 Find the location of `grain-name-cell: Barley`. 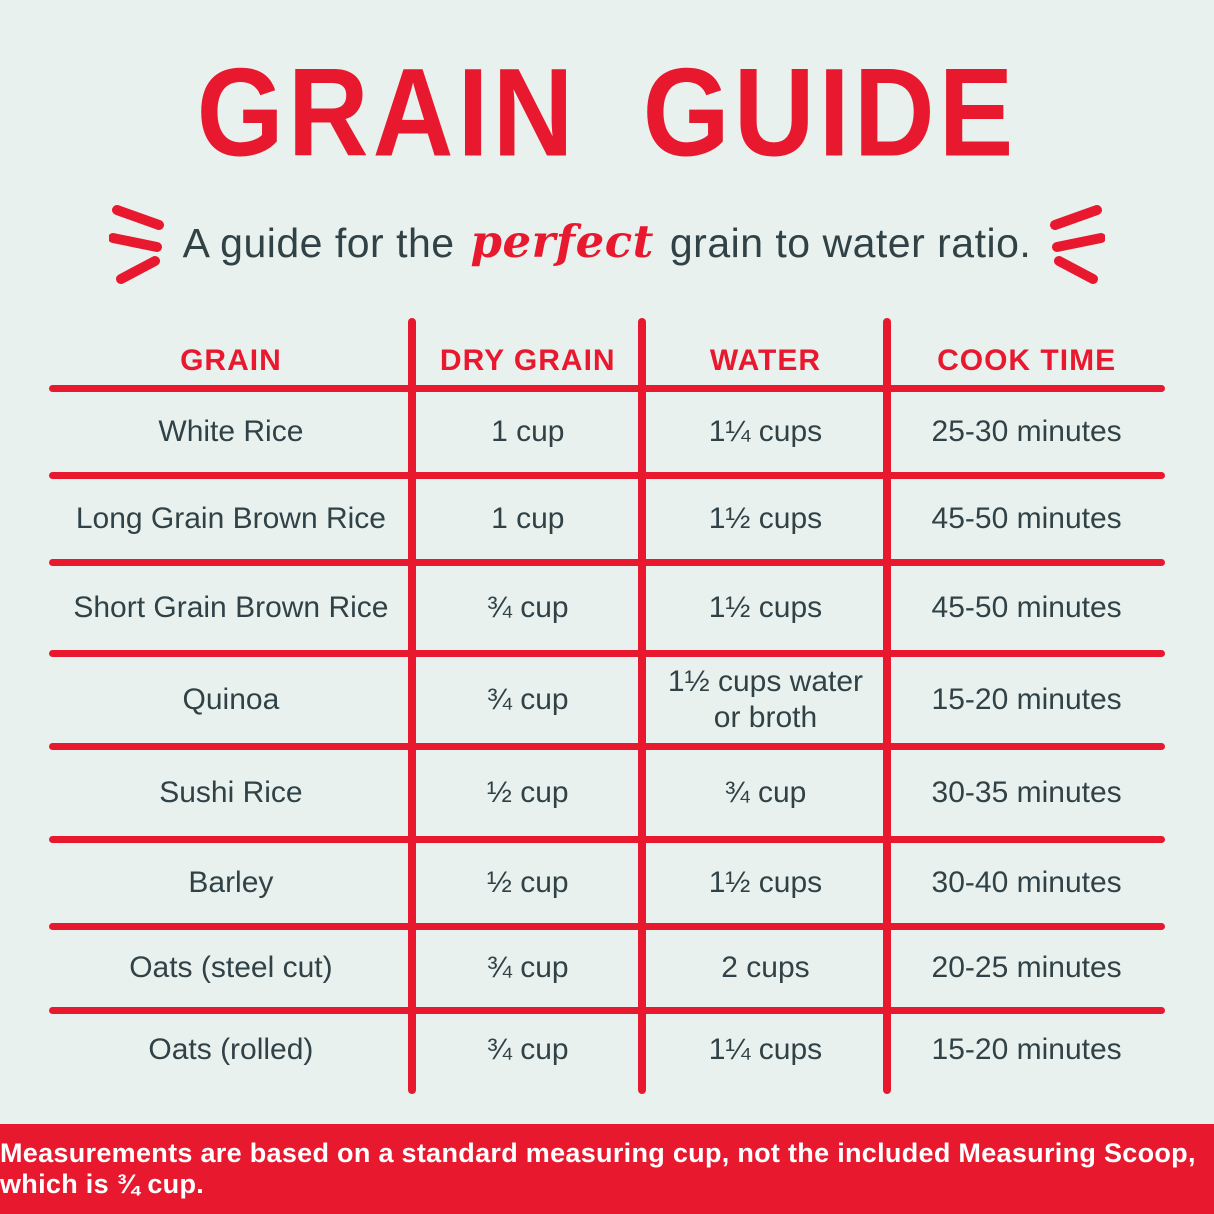

grain-name-cell: Barley is located at coordinates (231, 882).